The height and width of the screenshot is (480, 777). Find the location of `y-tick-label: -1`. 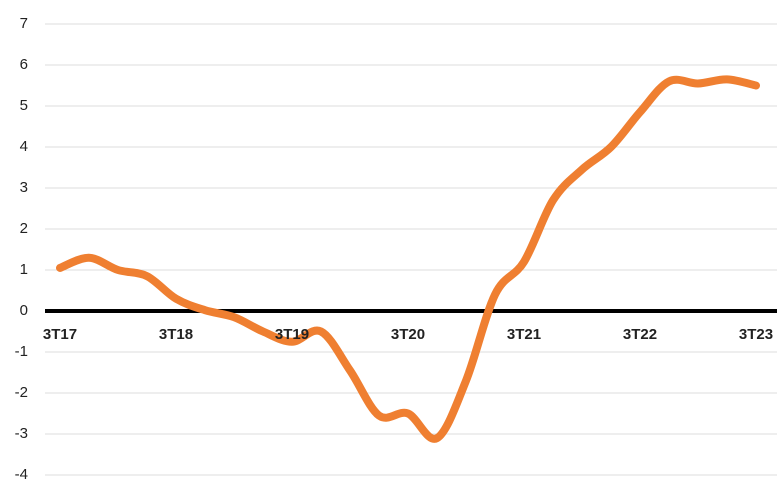

y-tick-label: -1 is located at coordinates (21, 351).